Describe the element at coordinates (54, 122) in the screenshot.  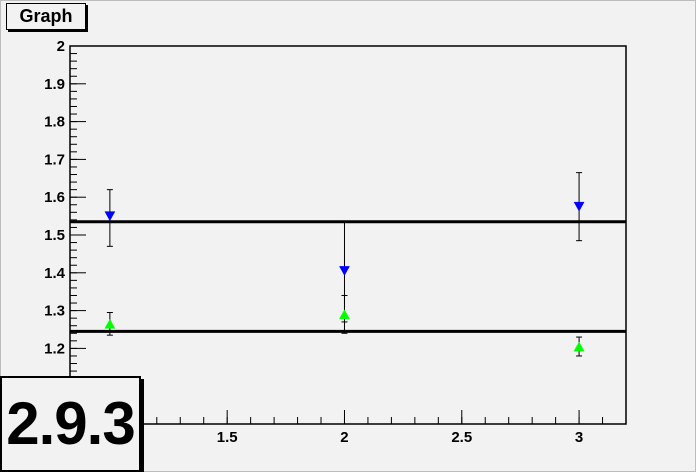
I see `y-tick-label: 1.8` at that location.